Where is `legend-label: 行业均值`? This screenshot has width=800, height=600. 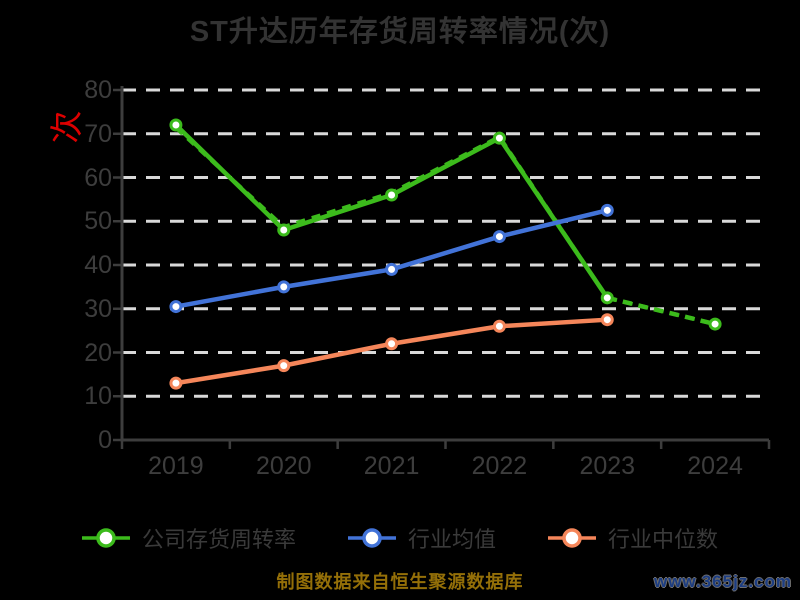 legend-label: 行业均值 is located at coordinates (451, 539).